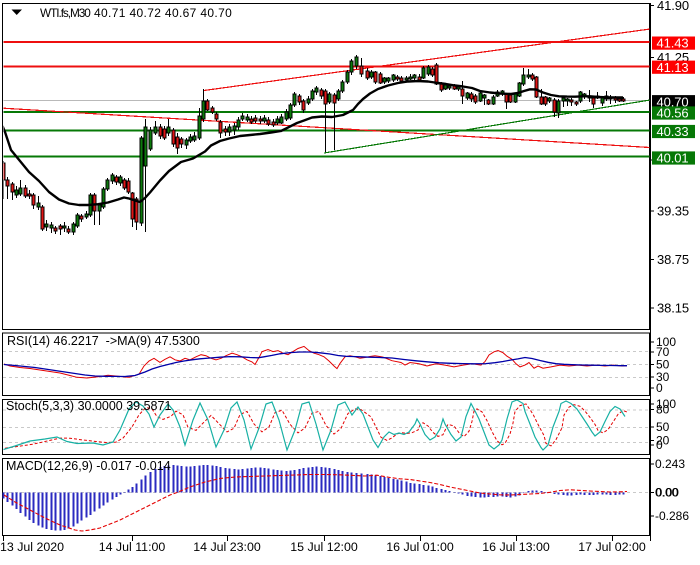 The image size is (700, 565). I want to click on svg-text: Stoch(5,3,3) 30.0000 39.5871, so click(88, 406).